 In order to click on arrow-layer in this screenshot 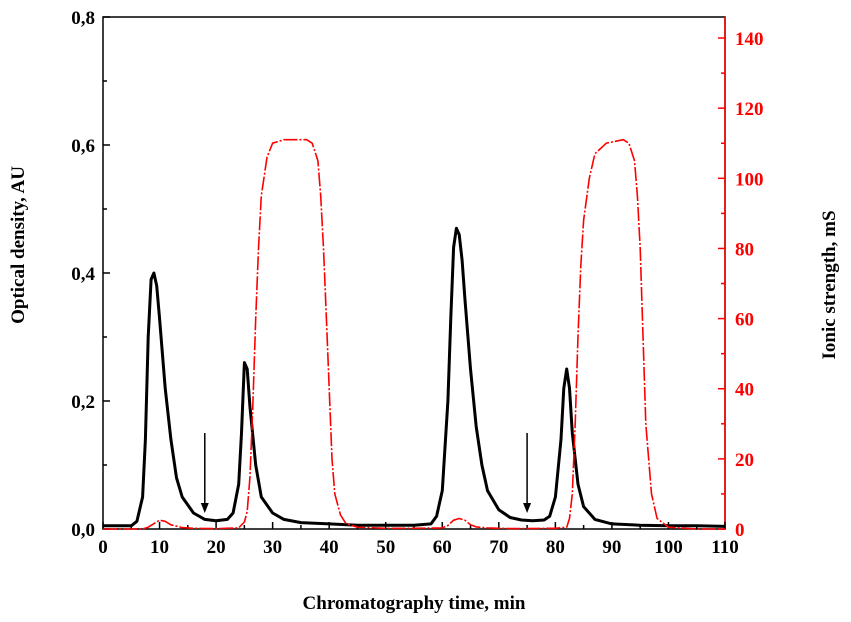, I will do `click(366, 473)`.